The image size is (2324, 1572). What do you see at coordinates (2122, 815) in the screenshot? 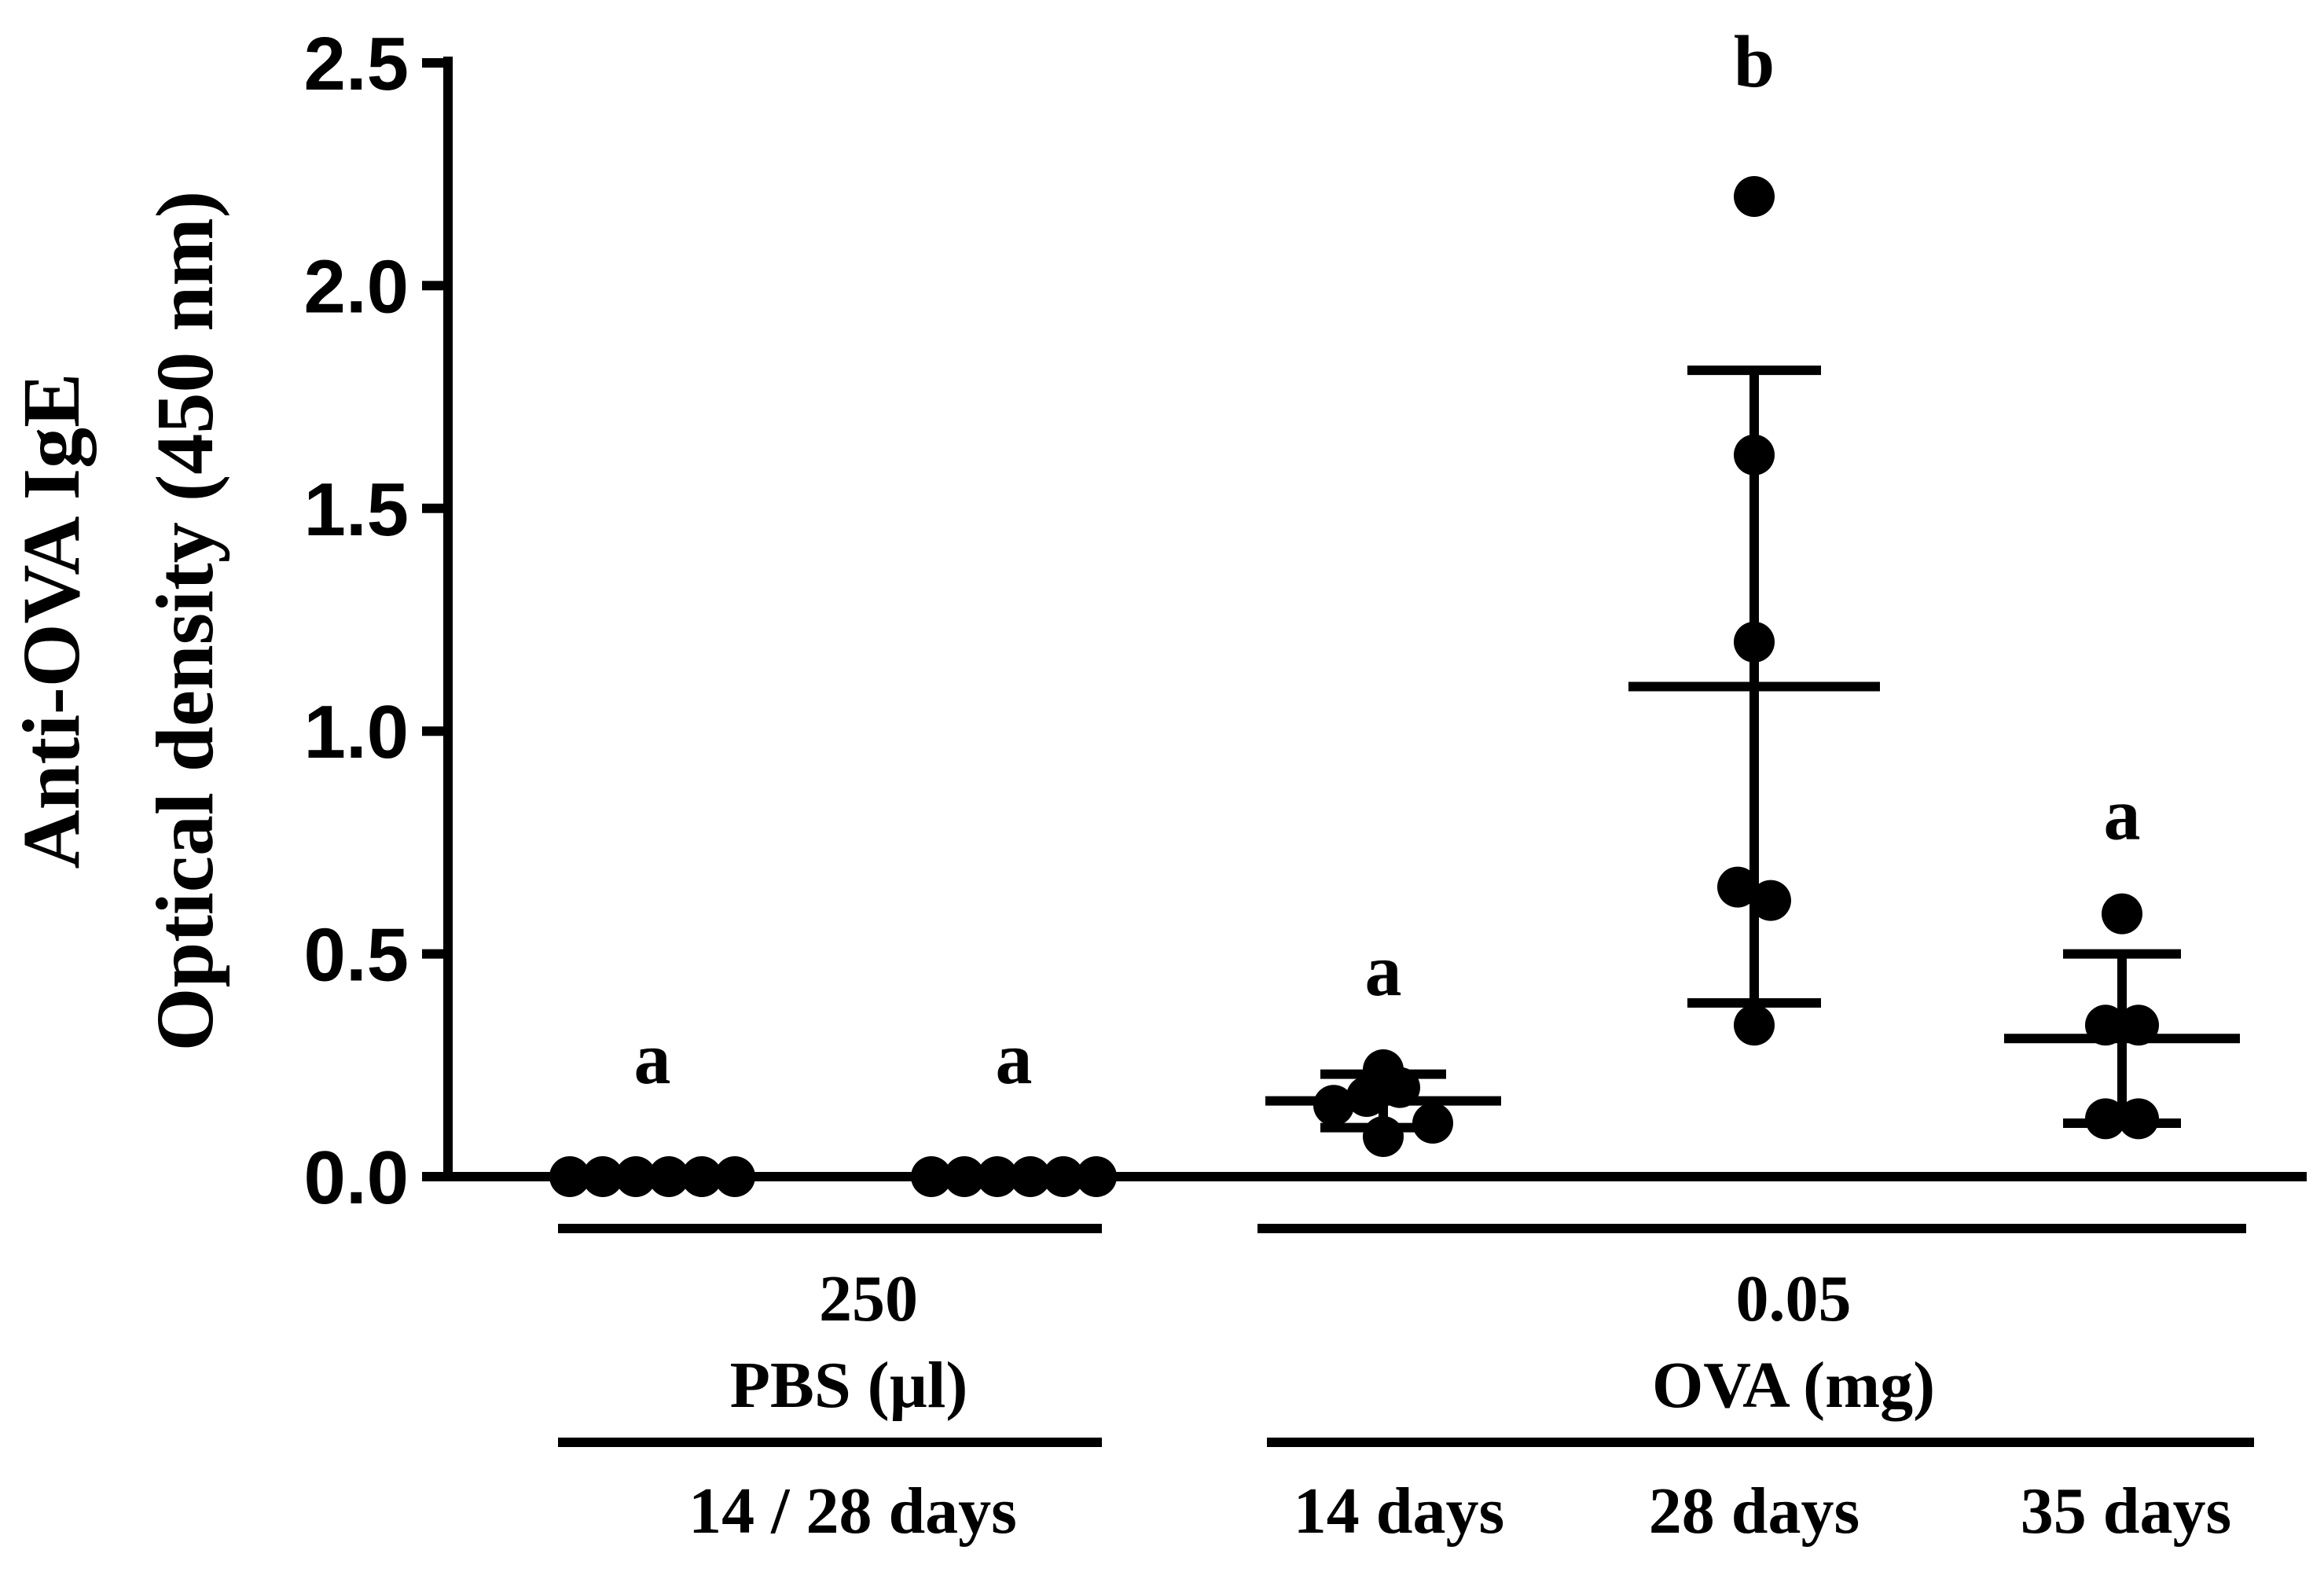
I see `group-5-significance-letter: a` at bounding box center [2122, 815].